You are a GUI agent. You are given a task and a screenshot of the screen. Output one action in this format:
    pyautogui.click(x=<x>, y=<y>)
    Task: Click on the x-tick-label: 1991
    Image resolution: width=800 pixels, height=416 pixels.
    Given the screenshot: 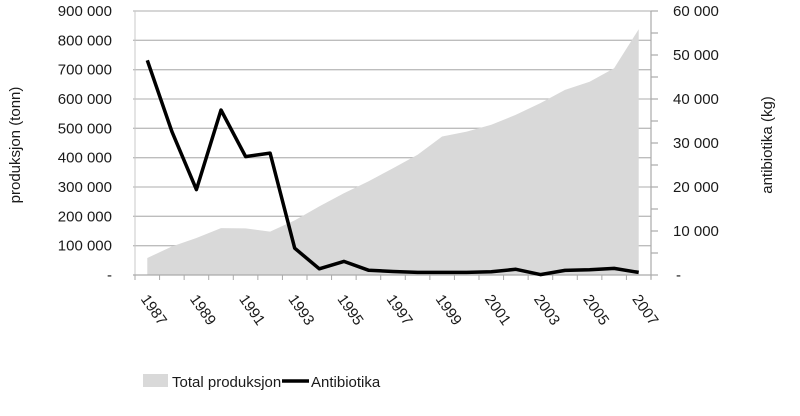 What is the action you would take?
    pyautogui.click(x=251, y=310)
    